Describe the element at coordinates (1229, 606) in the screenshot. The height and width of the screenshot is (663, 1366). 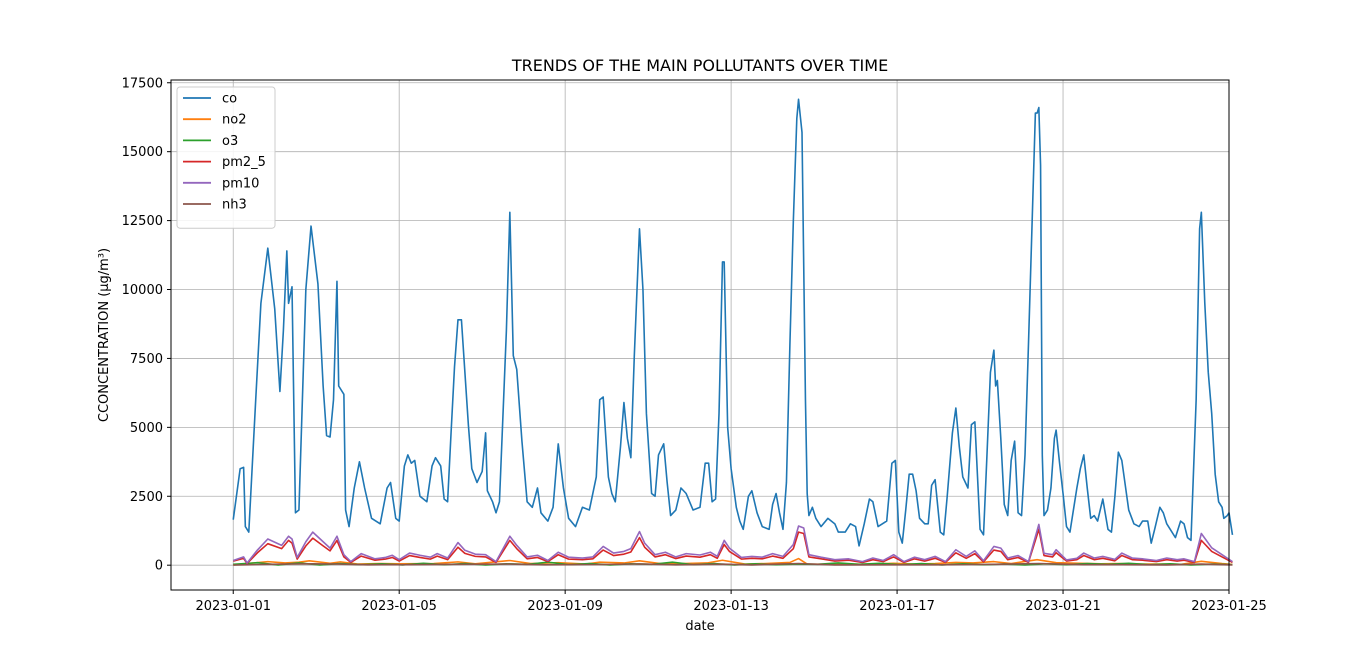
I see `x-tick-label: 2023-01-25` at that location.